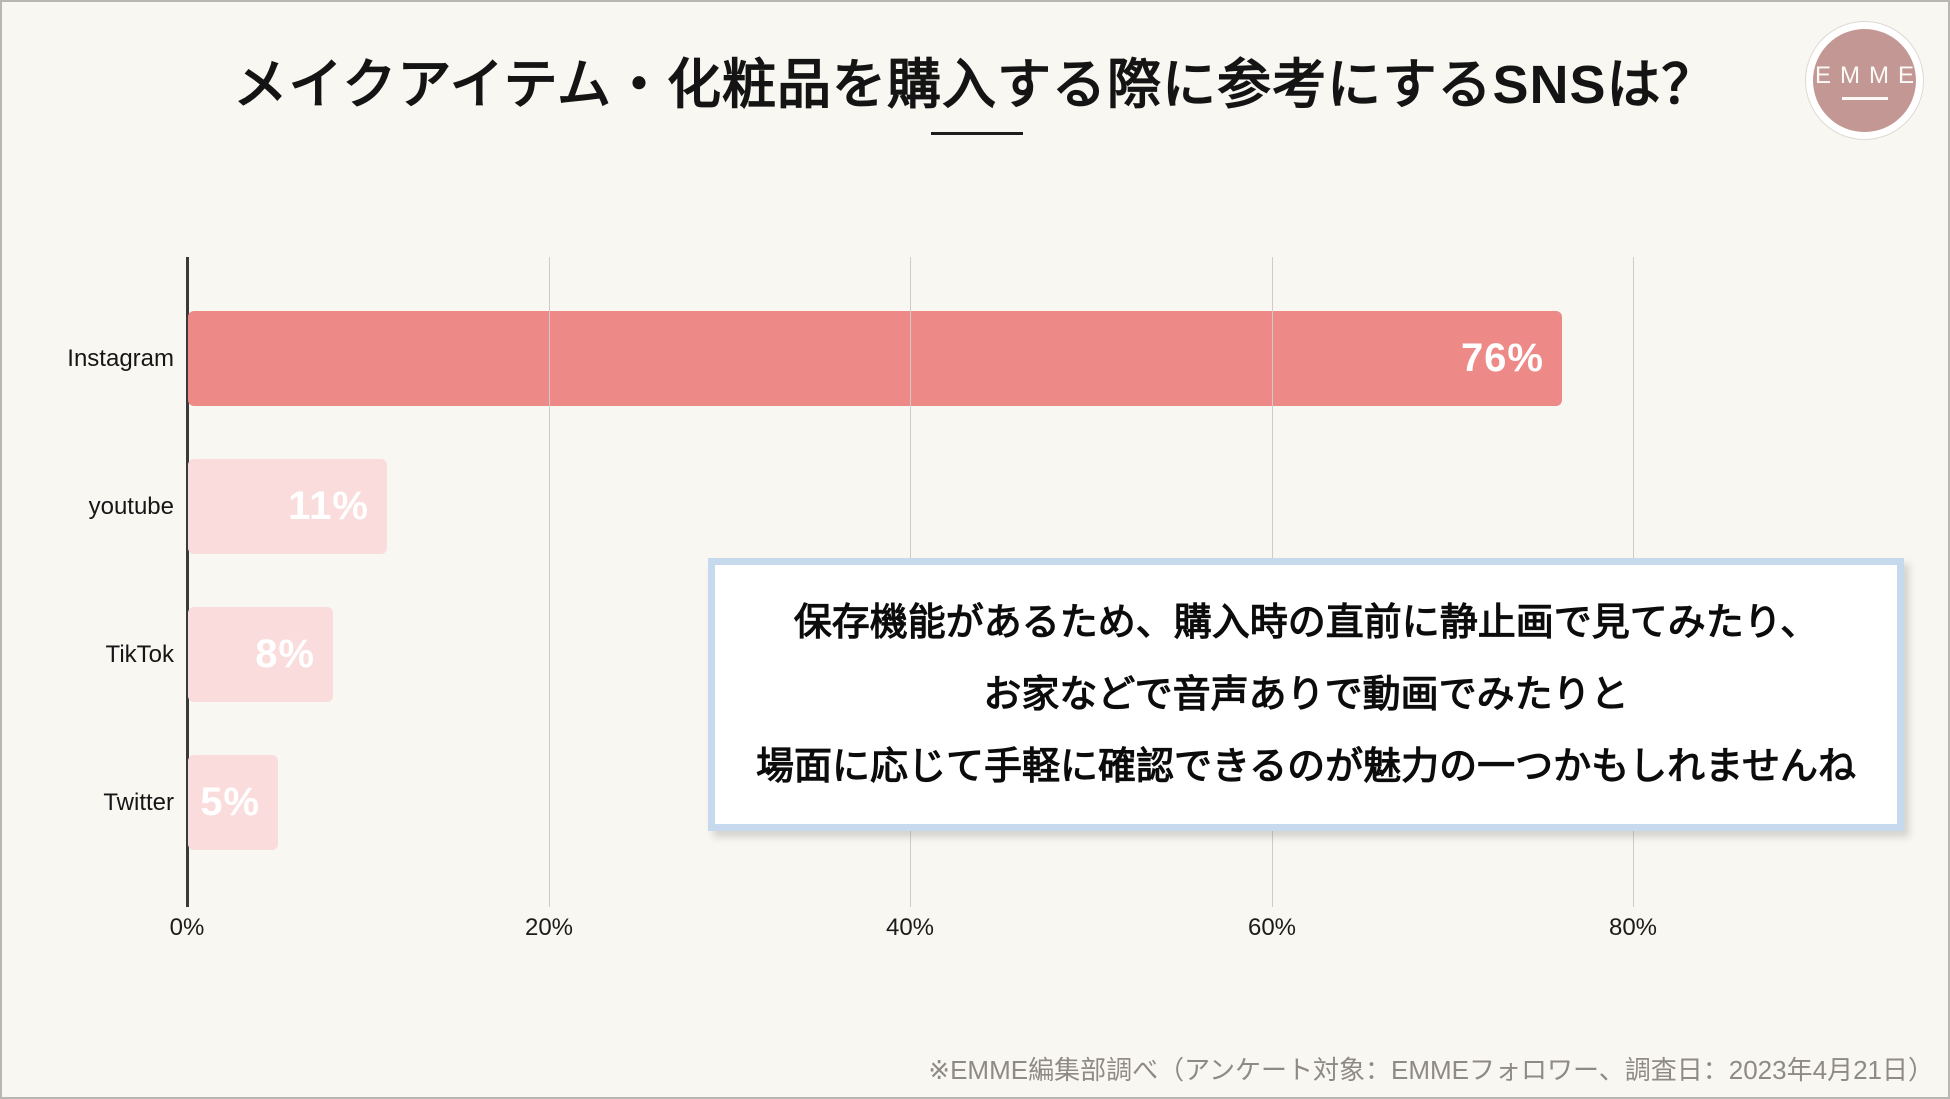 The width and height of the screenshot is (1950, 1099). What do you see at coordinates (975, 85) in the screenshot?
I see `chart-title: メイクアイテム・化粧品を購入する際に参考にするSNSは？` at bounding box center [975, 85].